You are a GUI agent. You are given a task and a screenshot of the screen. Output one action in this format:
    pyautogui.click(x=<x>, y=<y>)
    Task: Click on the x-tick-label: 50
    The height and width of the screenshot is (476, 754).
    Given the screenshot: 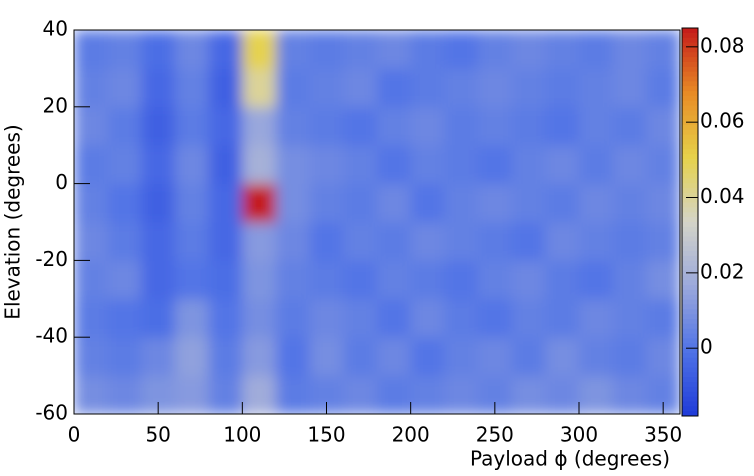 What is the action you would take?
    pyautogui.click(x=157, y=435)
    